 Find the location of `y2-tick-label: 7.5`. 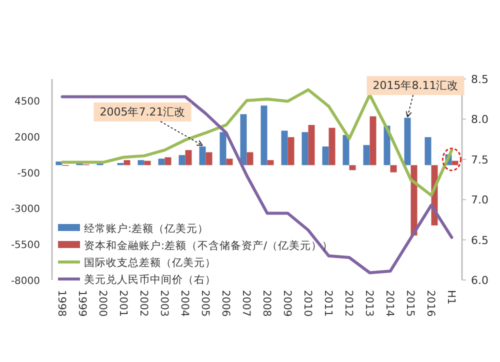

y2-tick-label: 7.5 is located at coordinates (479, 159).